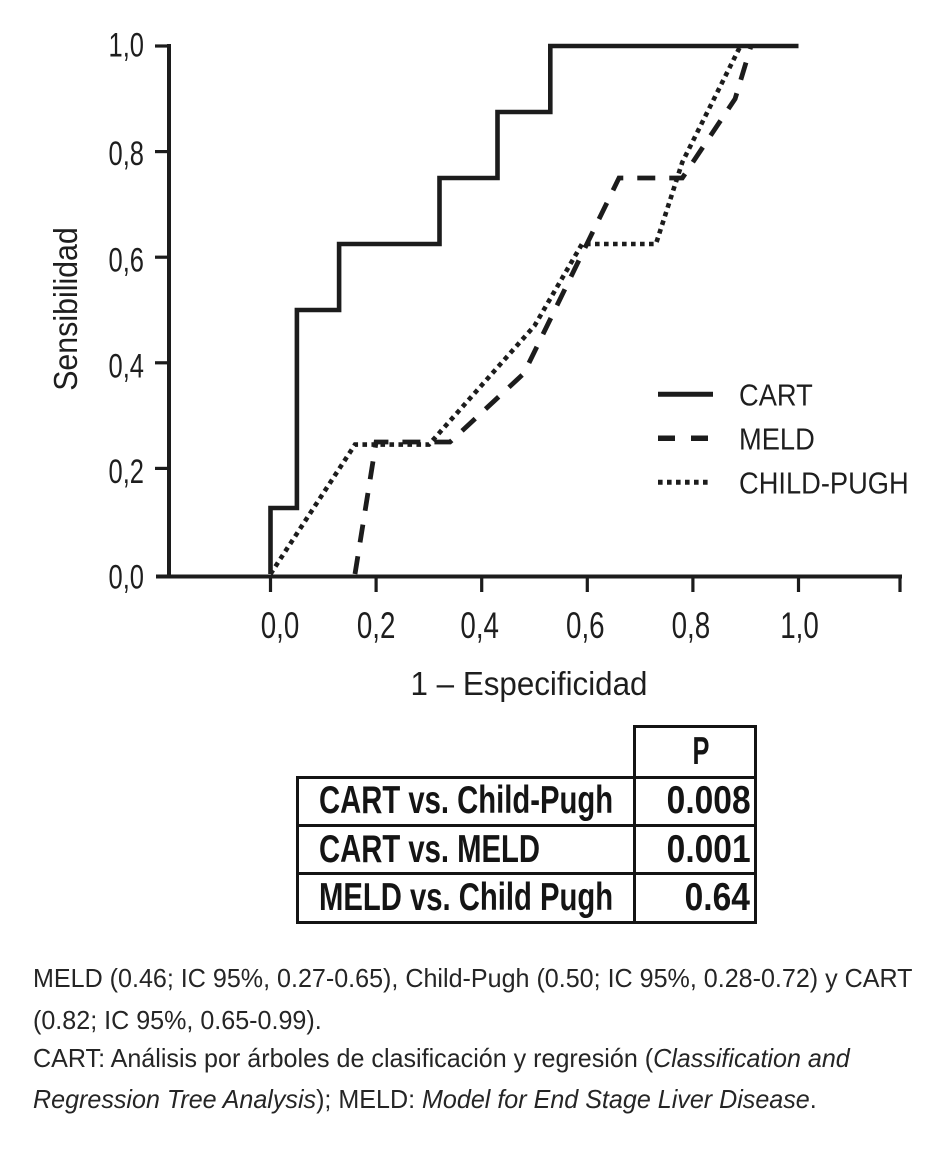 The width and height of the screenshot is (945, 1166). Describe the element at coordinates (695, 848) in the screenshot. I see `table-row-value: 0.001` at that location.